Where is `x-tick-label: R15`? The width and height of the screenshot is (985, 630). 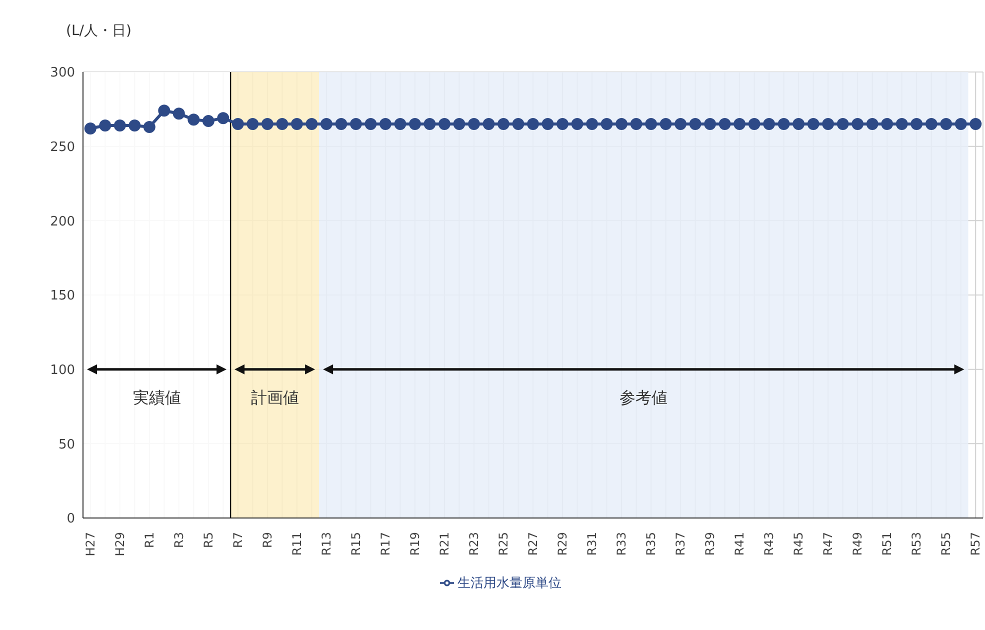 x-tick-label: R15 is located at coordinates (355, 544).